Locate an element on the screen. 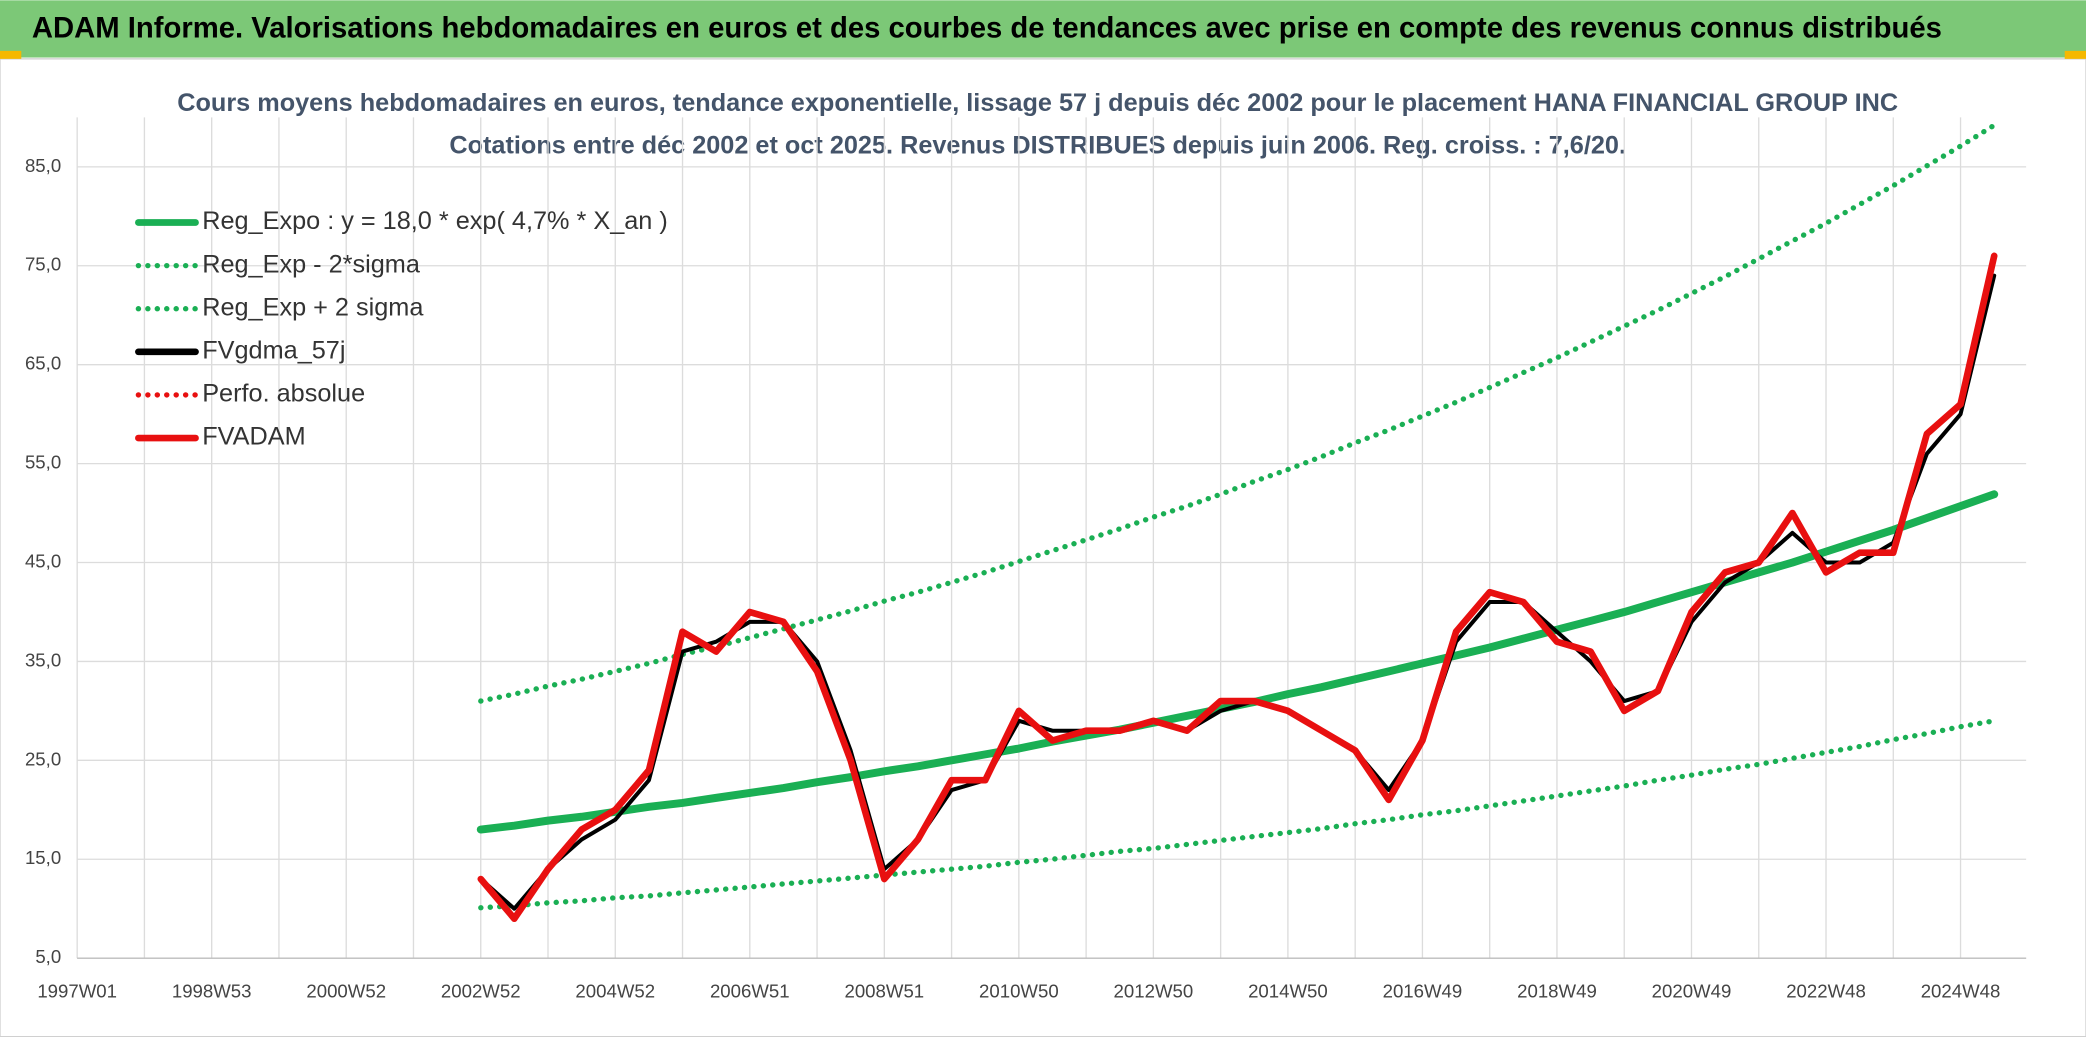 This screenshot has height=1037, width=2086. x-tick-label: 2002W52 is located at coordinates (481, 991).